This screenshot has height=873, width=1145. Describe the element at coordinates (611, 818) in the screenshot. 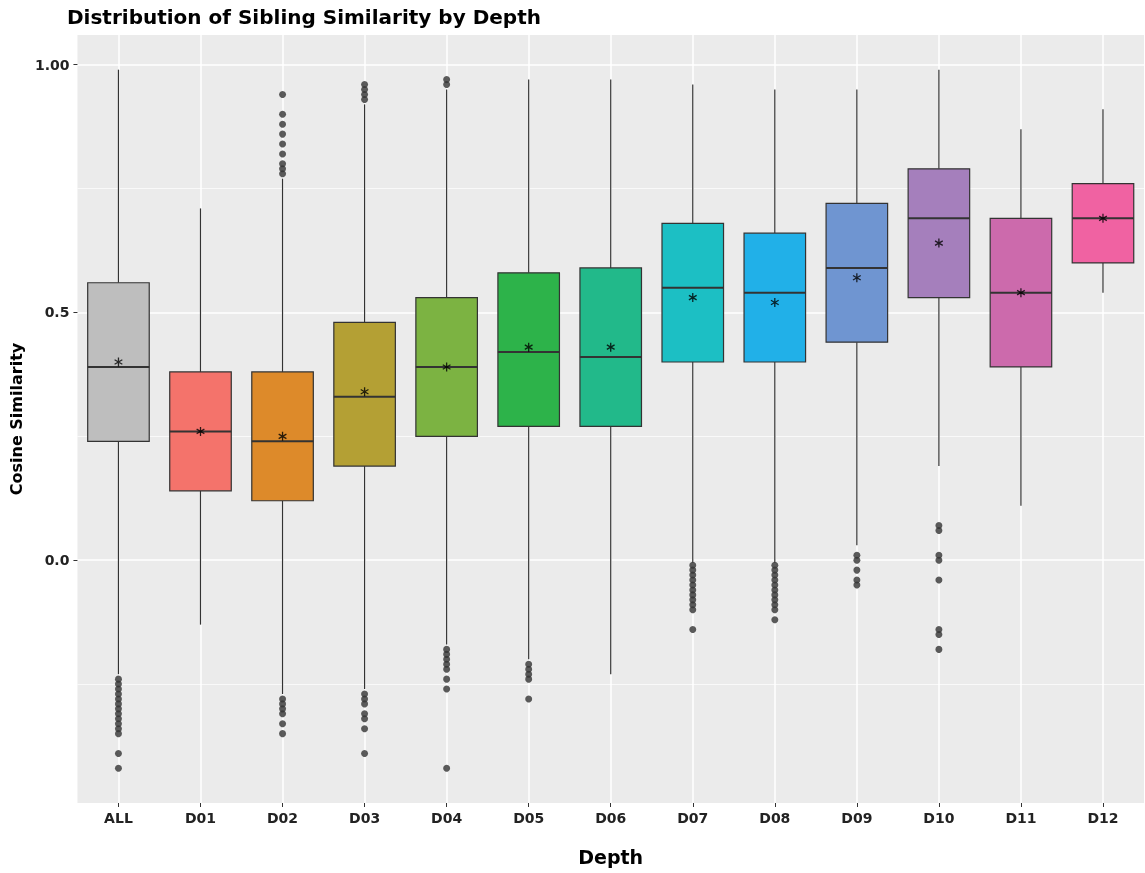

I see `x-tick-label: D06` at that location.